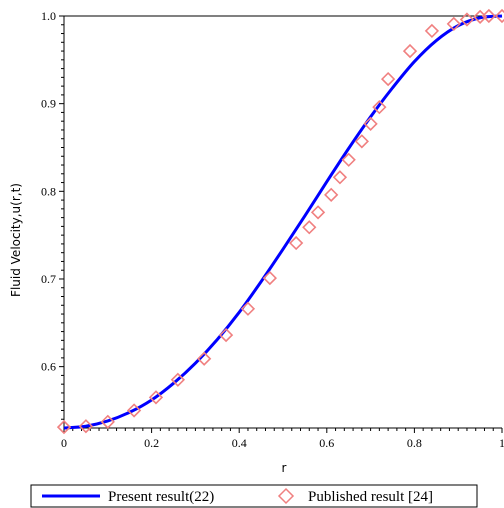  Describe the element at coordinates (48, 16) in the screenshot. I see `y-tick-label: 1.0` at that location.